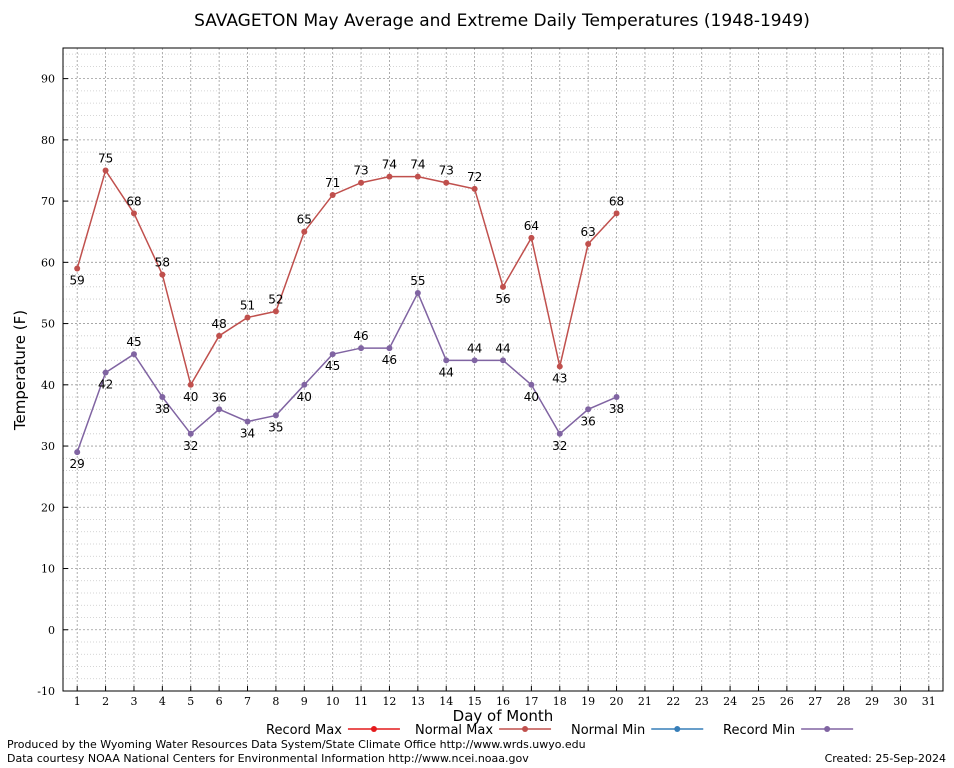 The width and height of the screenshot is (954, 768). Describe the element at coordinates (48, 385) in the screenshot. I see `y-tick-label: 40` at that location.